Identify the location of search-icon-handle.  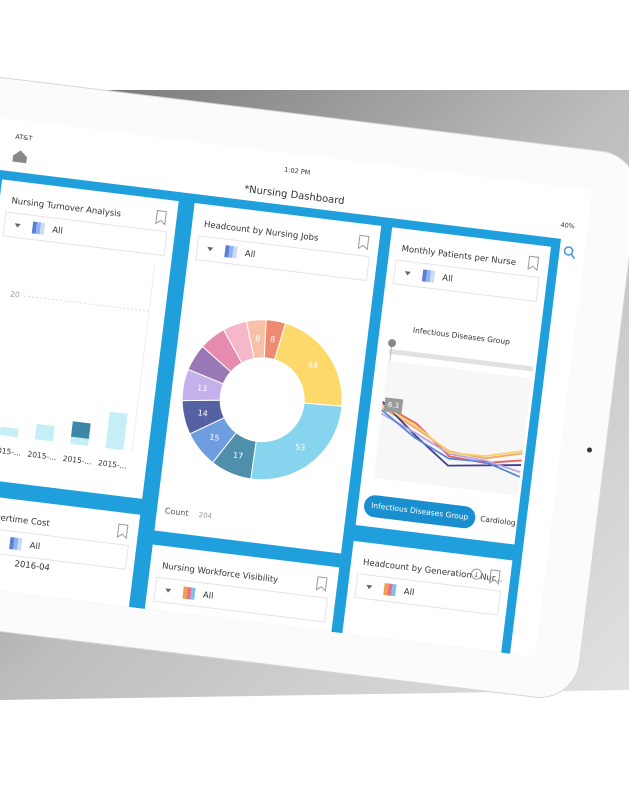
(573, 256).